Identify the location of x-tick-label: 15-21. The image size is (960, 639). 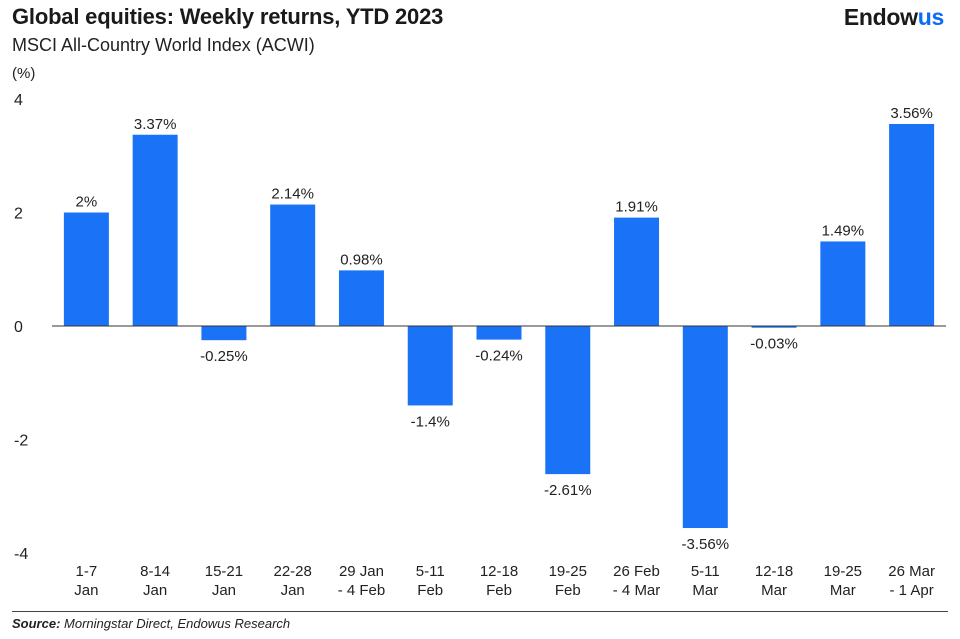
(224, 571).